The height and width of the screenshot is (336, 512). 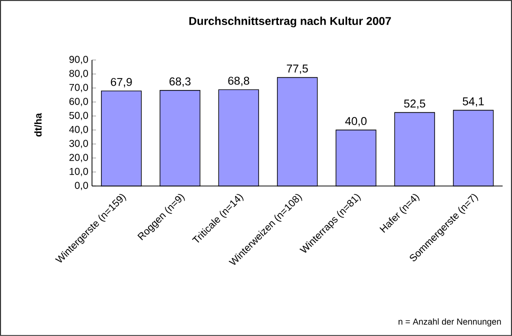 What do you see at coordinates (356, 121) in the screenshot?
I see `data-label: 40,0` at bounding box center [356, 121].